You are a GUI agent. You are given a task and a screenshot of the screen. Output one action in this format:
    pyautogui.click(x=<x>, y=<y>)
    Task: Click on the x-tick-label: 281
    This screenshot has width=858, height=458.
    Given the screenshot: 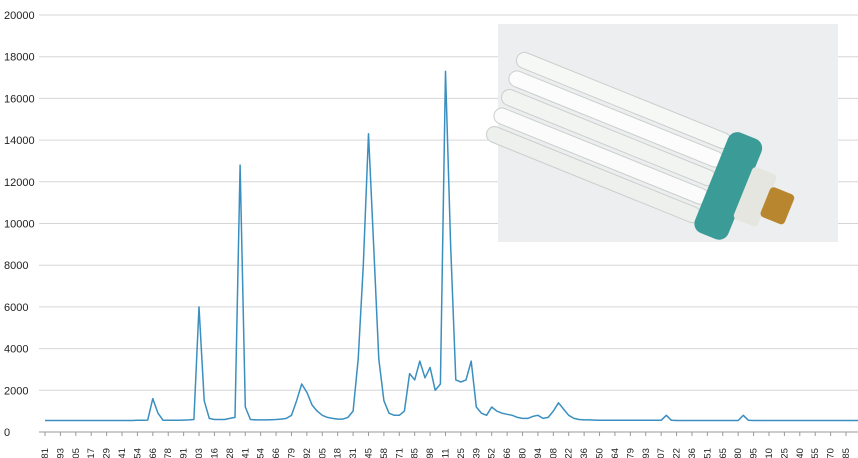 What is the action you would take?
    pyautogui.click(x=45, y=453)
    